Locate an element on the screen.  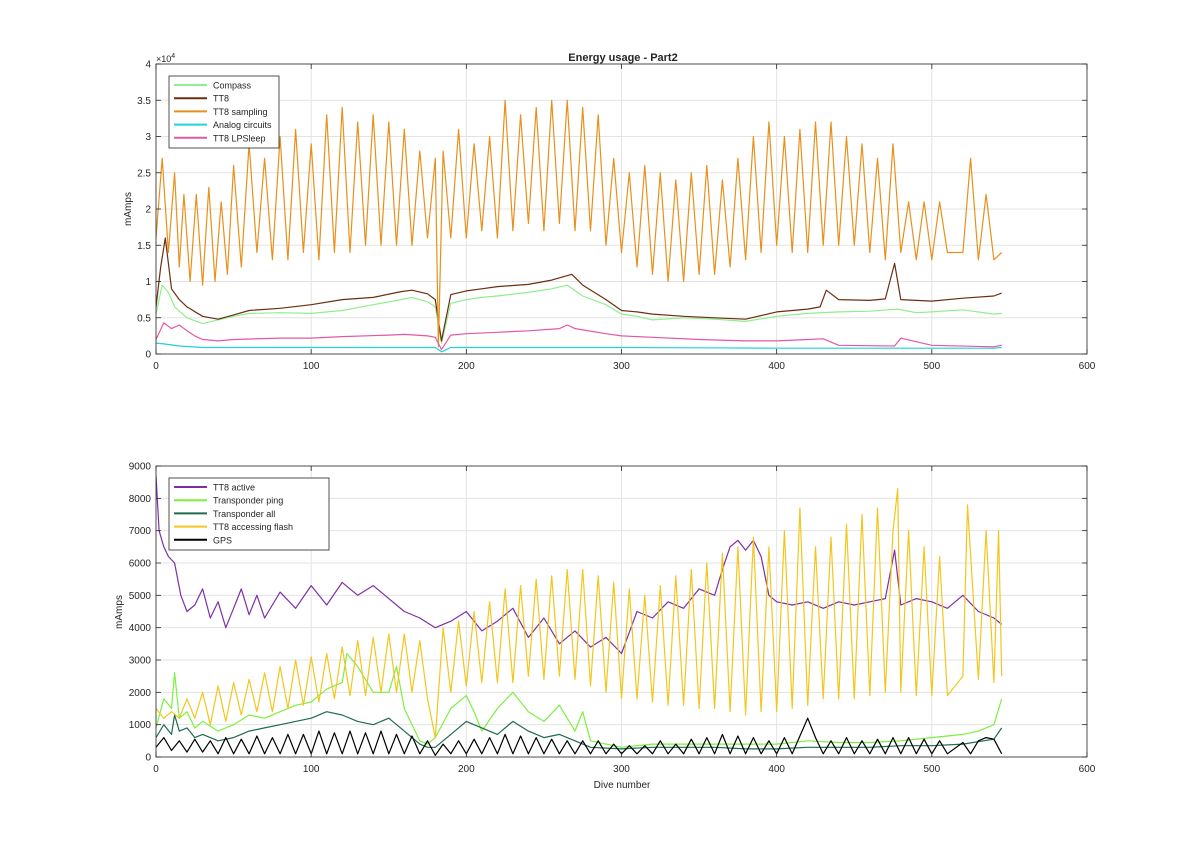
y-tick-label: 3000 is located at coordinates (140, 661).